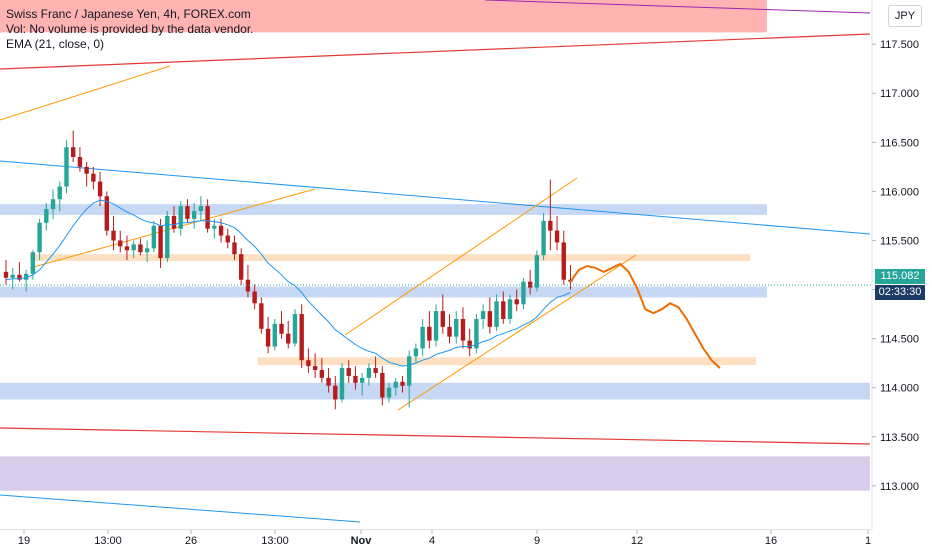 The image size is (932, 550). Describe the element at coordinates (444, 538) in the screenshot. I see `x-axis-ticks: 19 13:00 26 13:00 Nov 4 9 12 16 1` at that location.